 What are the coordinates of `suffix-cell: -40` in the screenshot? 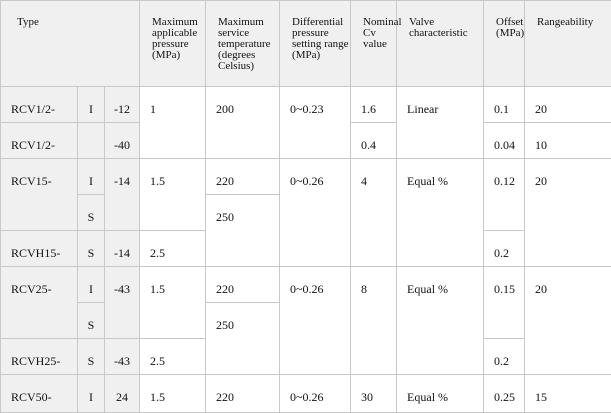 It's located at (122, 141).